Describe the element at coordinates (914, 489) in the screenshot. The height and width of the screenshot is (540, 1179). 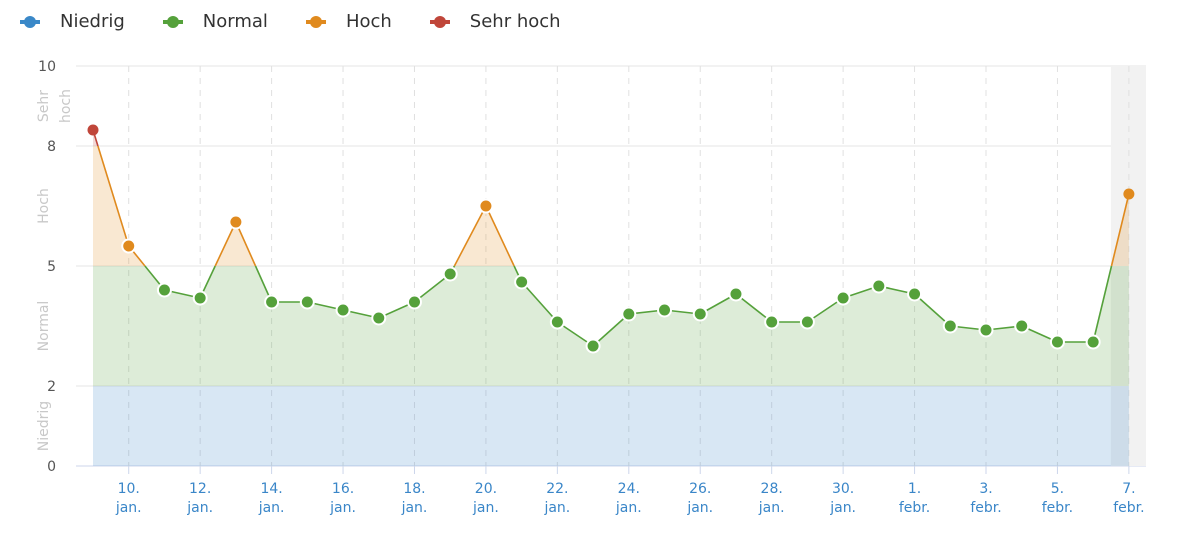
I see `x-tick-label: 1.` at that location.